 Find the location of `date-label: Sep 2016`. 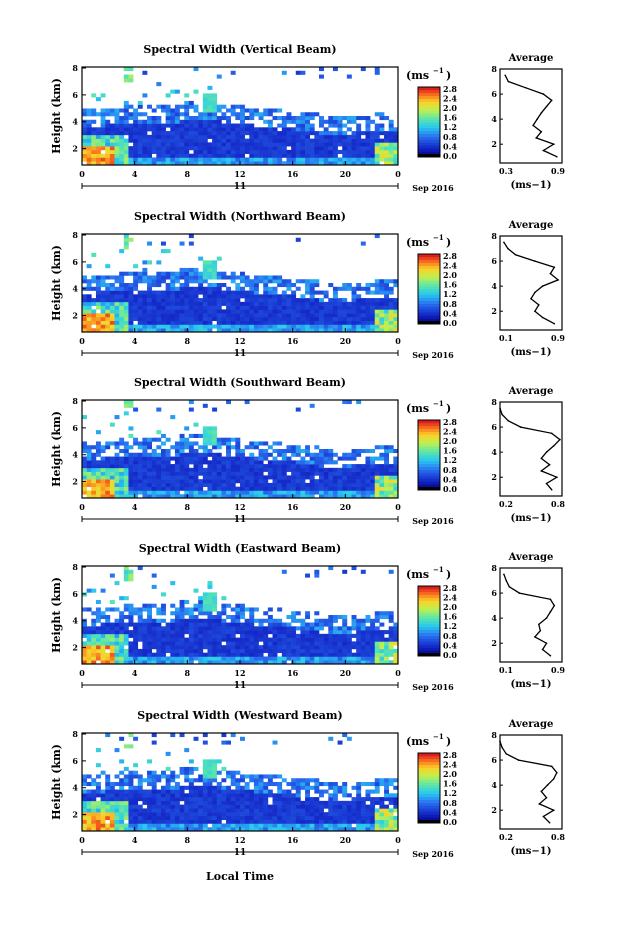

date-label: Sep 2016 is located at coordinates (433, 355).